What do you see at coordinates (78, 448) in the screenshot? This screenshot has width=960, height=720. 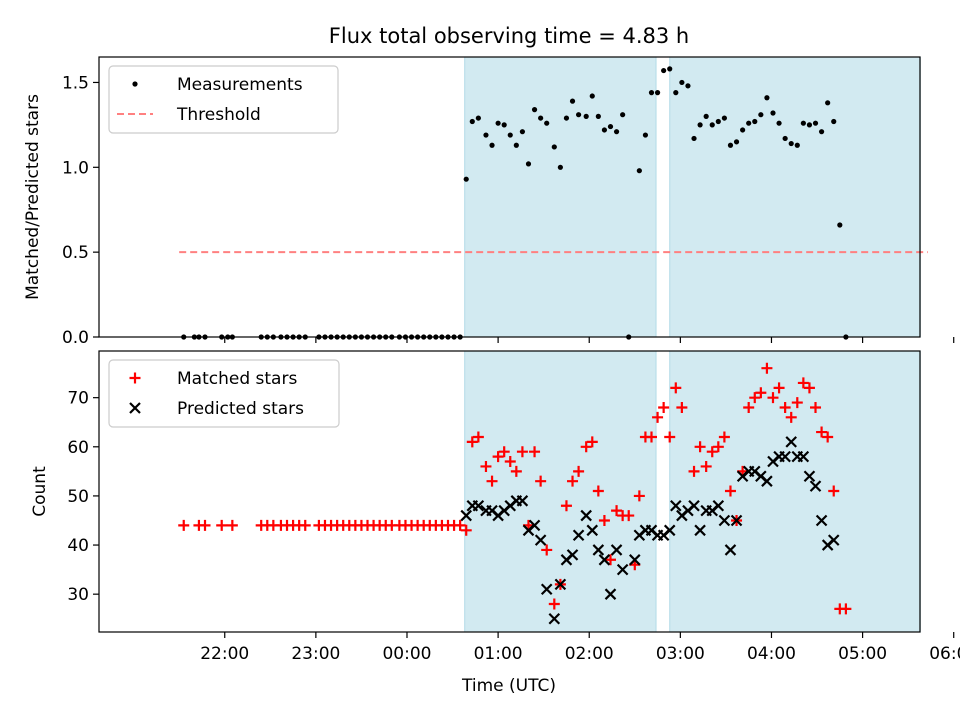 I see `y-tick-label: 60` at bounding box center [78, 448].